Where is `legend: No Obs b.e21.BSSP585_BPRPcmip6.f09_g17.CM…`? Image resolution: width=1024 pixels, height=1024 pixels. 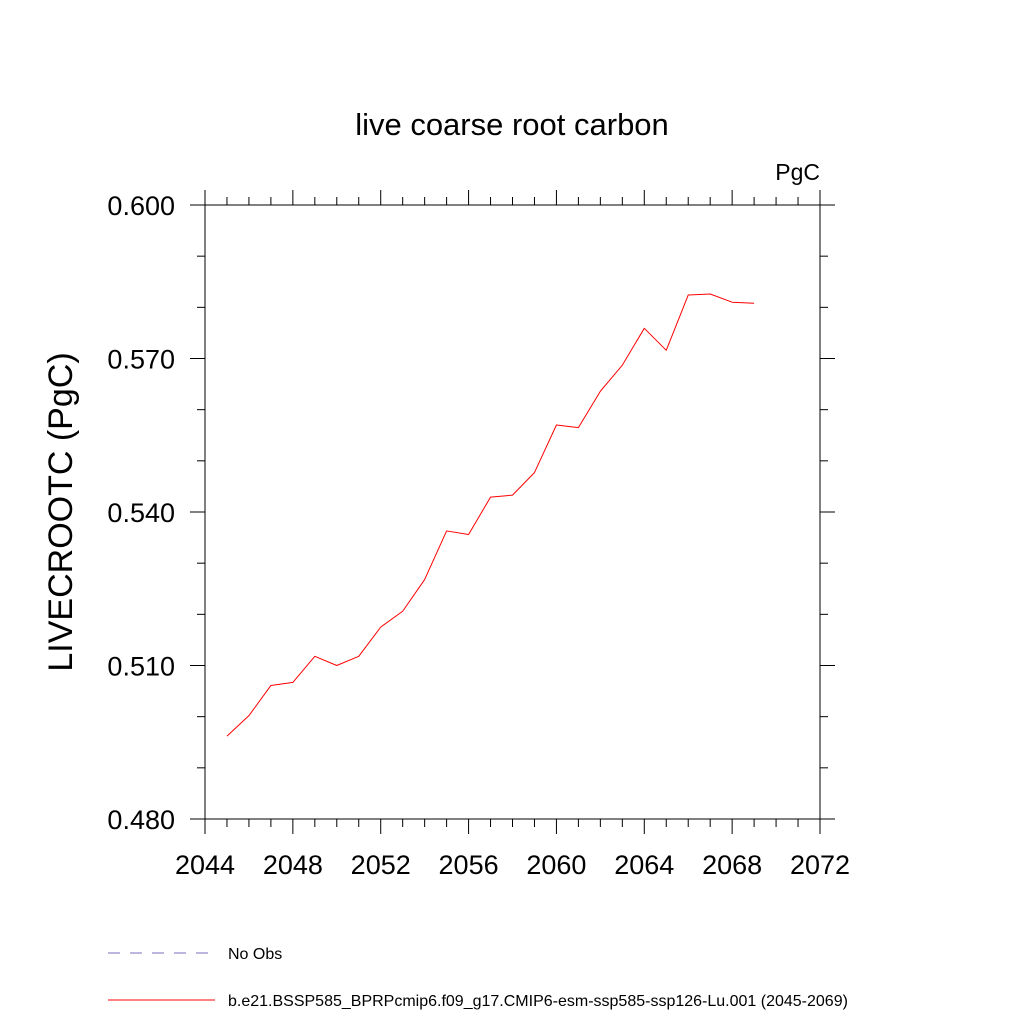 legend: No Obs b.e21.BSSP585_BPRPcmip6.f09_g17.CM… is located at coordinates (478, 978).